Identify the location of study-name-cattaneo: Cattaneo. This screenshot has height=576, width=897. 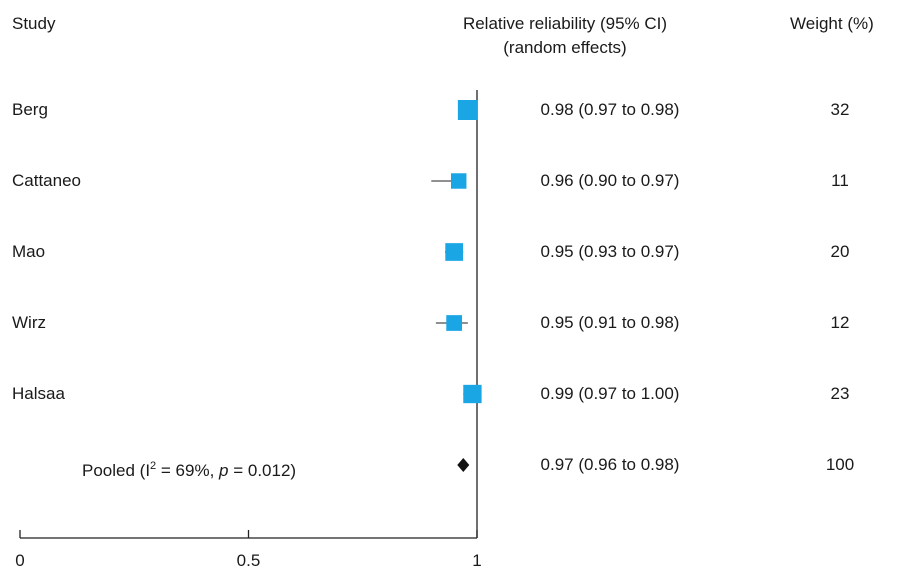
(46, 180).